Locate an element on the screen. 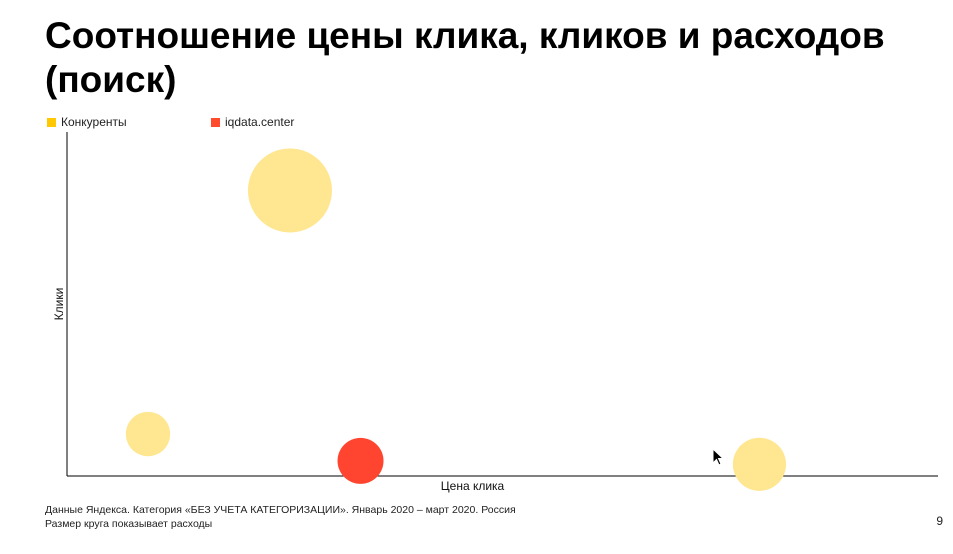 This screenshot has width=953, height=554. legend-item-competitors: Конкуренты is located at coordinates (87, 122).